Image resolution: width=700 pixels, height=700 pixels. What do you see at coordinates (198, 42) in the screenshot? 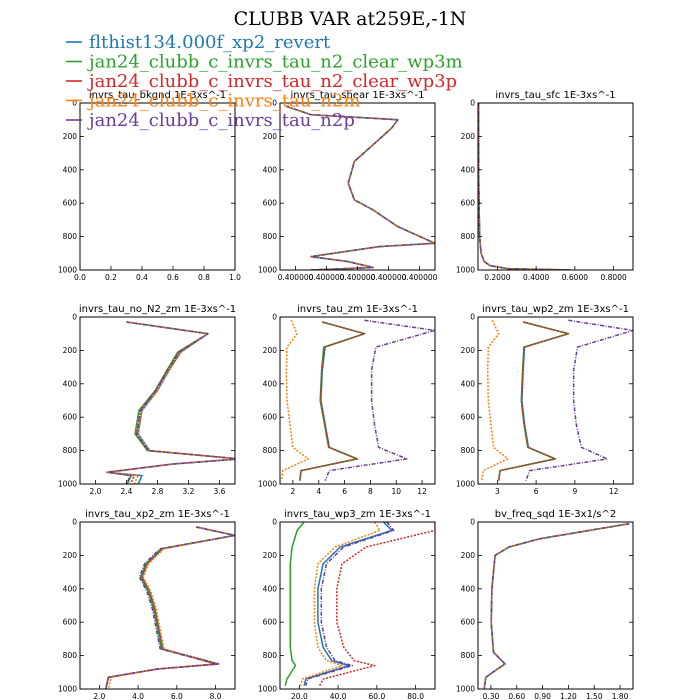
I see `legend-entry: flthist134.000f_xp2_revert` at bounding box center [198, 42].